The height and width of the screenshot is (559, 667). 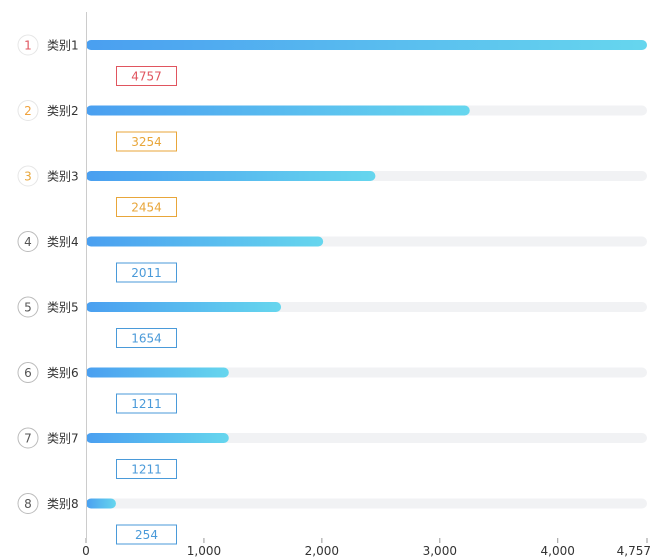 What do you see at coordinates (332, 126) in the screenshot?
I see `chart-row: 2 类别2 3254` at bounding box center [332, 126].